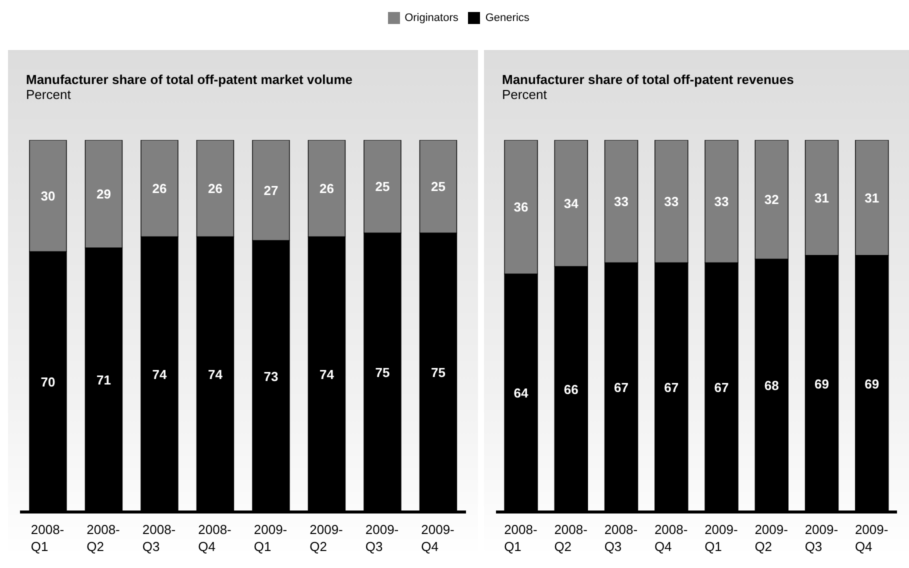 The image size is (909, 568). What do you see at coordinates (507, 18) in the screenshot?
I see `legend-label: Generics` at bounding box center [507, 18].